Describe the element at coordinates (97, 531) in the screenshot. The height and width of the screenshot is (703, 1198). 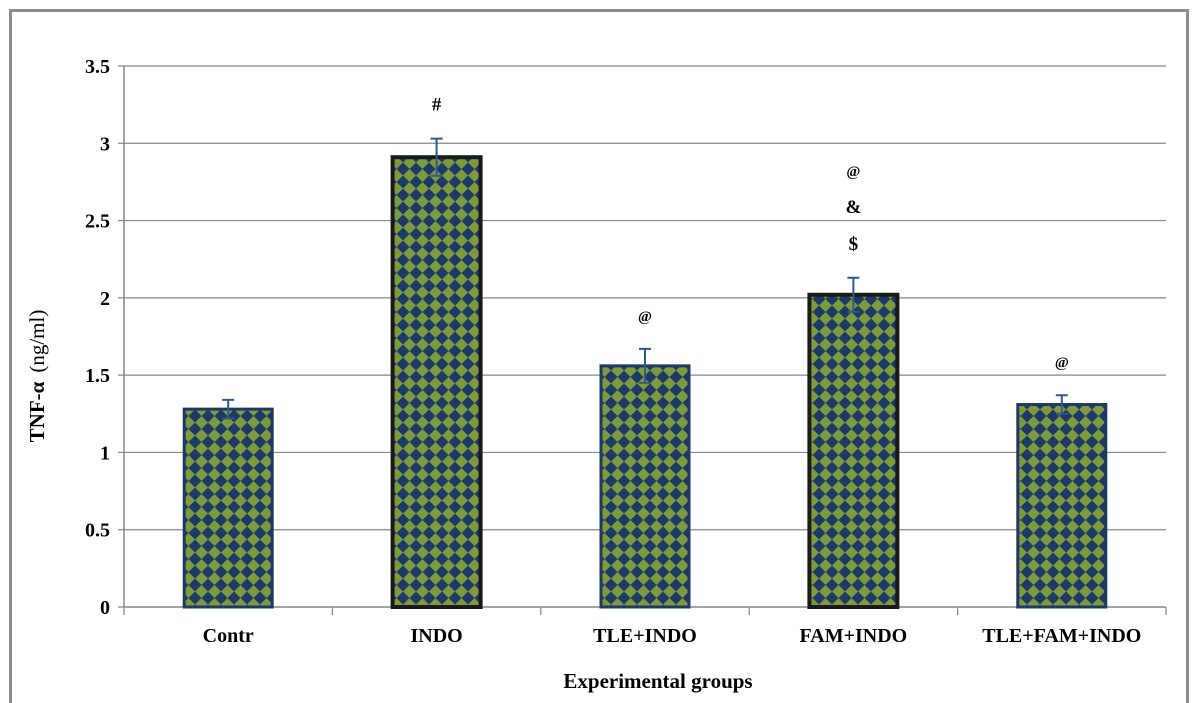
I see `y-tick-label: 0.5` at that location.